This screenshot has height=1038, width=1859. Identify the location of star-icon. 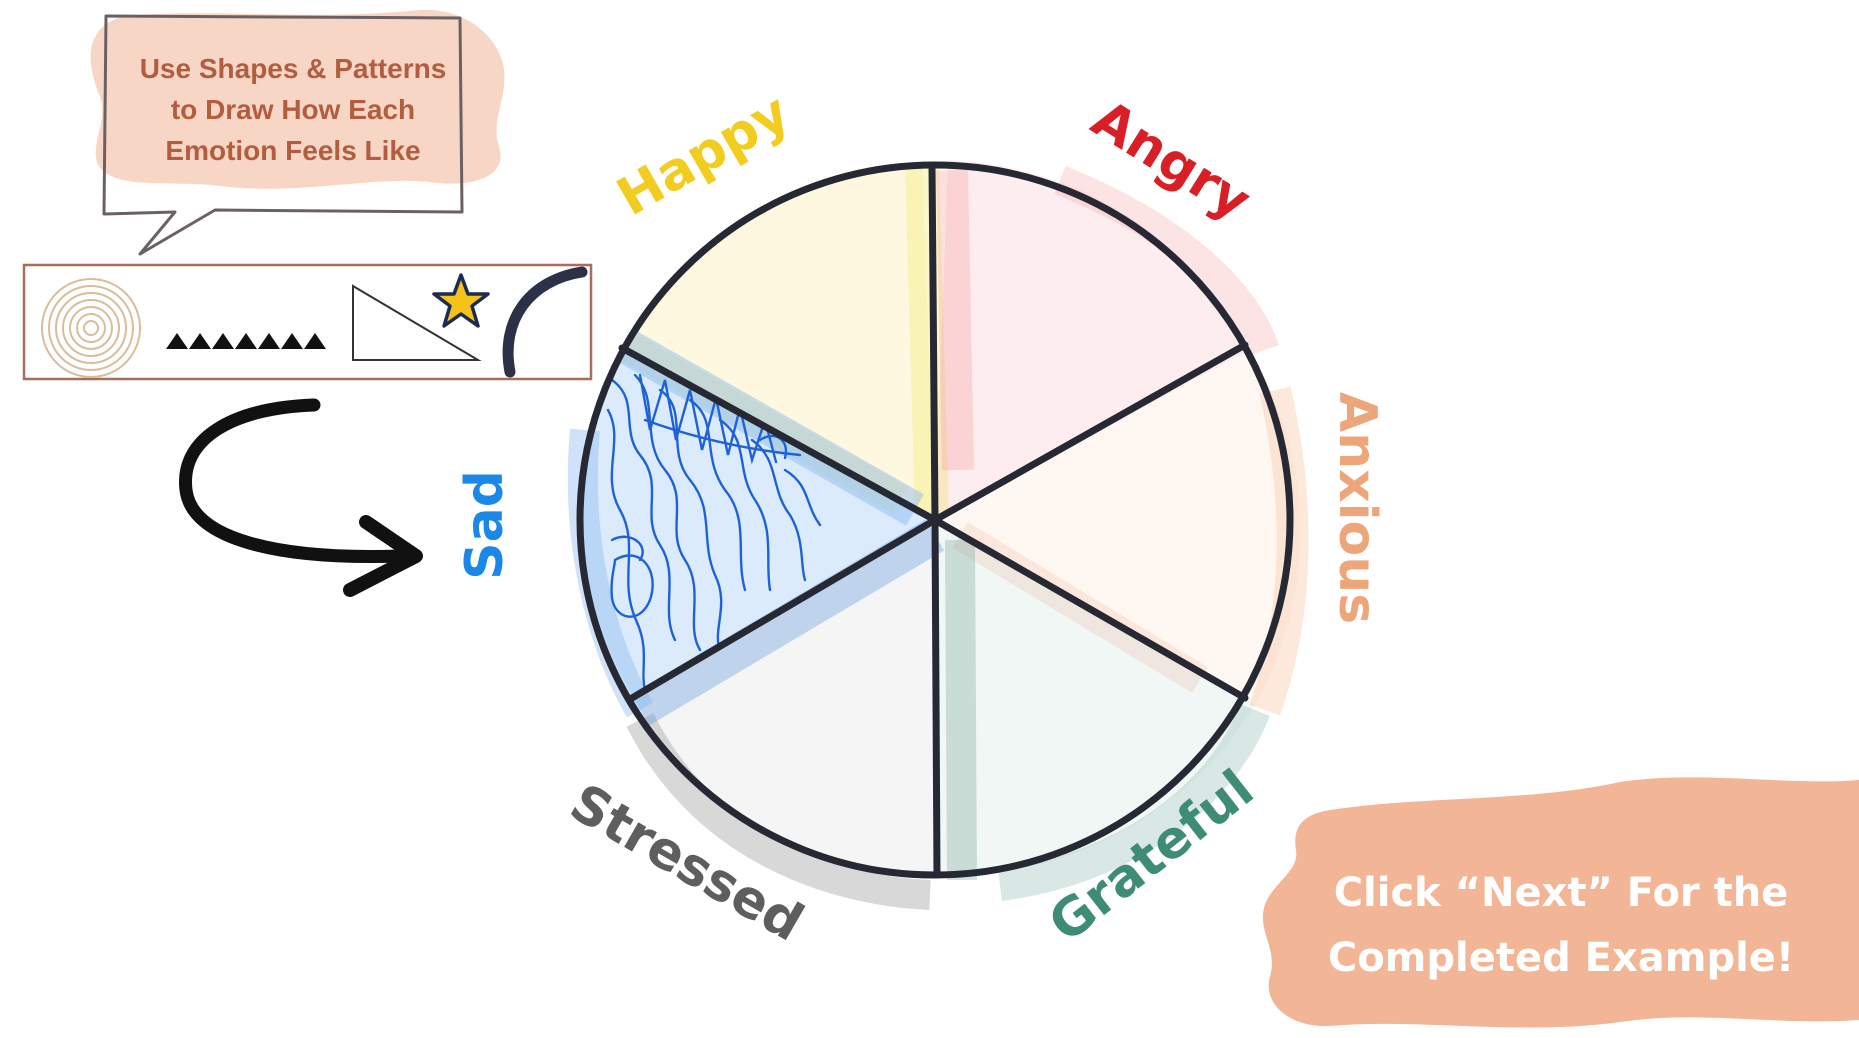
(461, 300).